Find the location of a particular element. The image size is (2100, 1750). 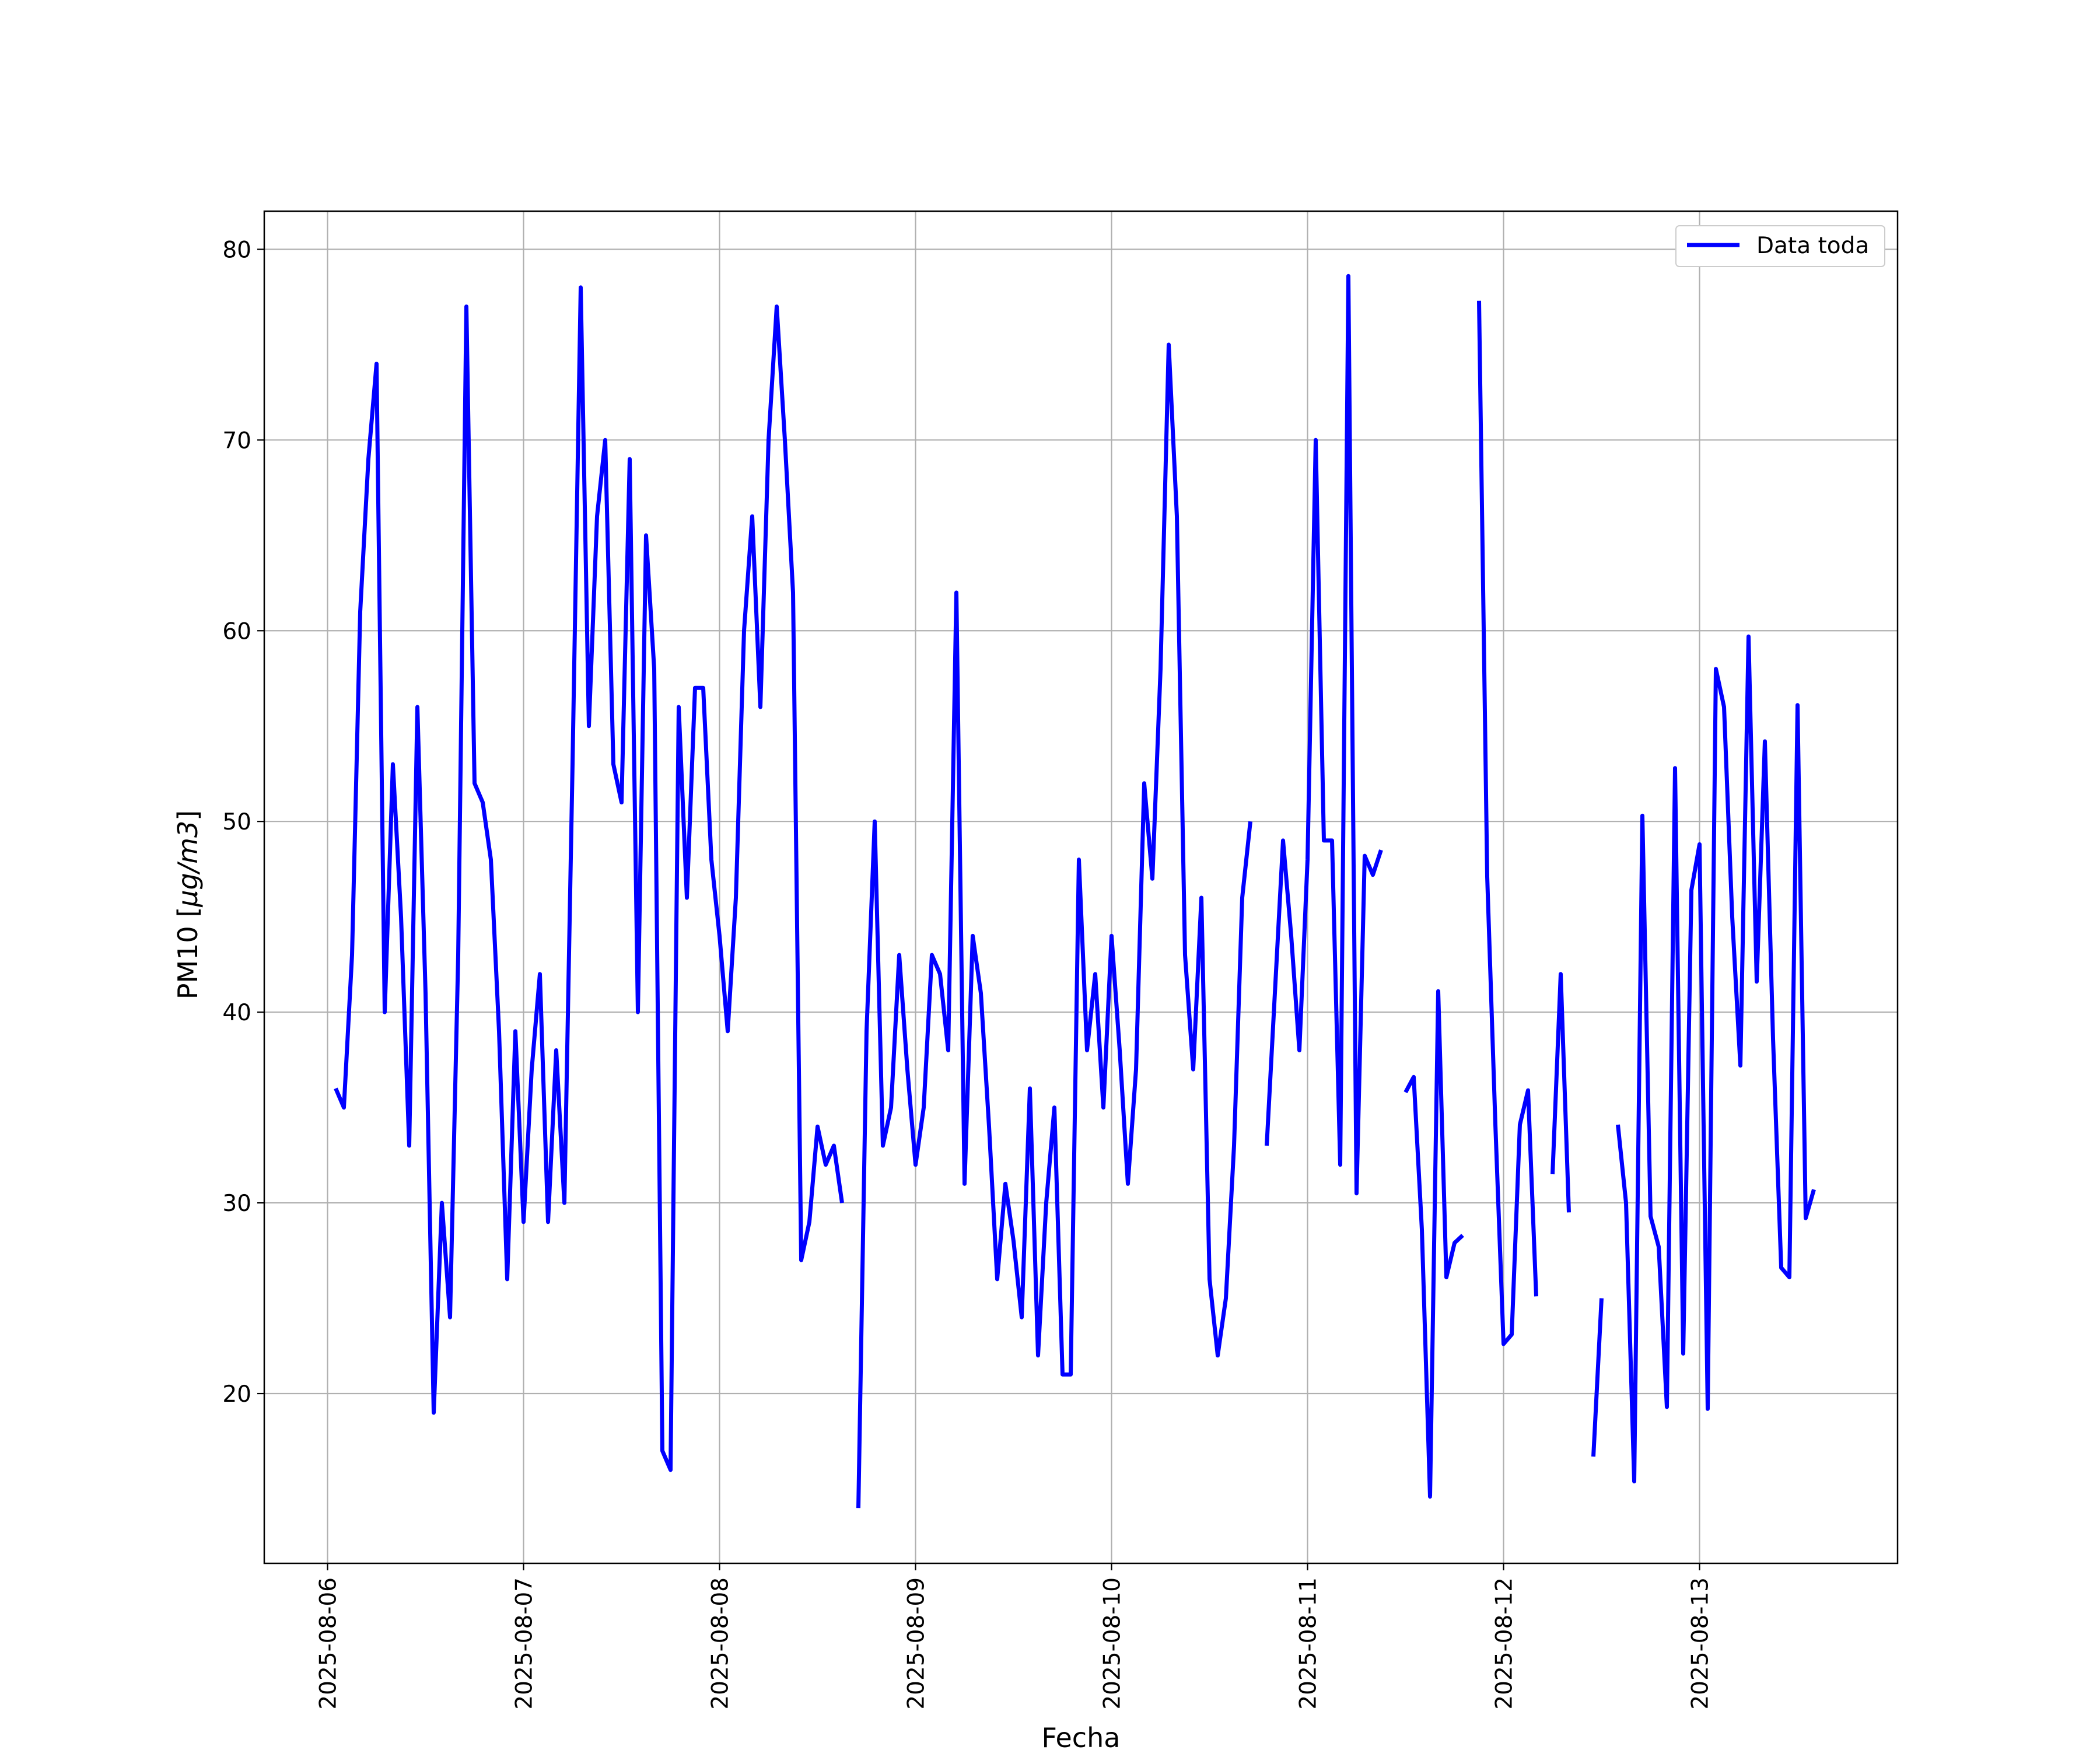

y-axis-label-text: PM10 [ is located at coordinates (188, 953).